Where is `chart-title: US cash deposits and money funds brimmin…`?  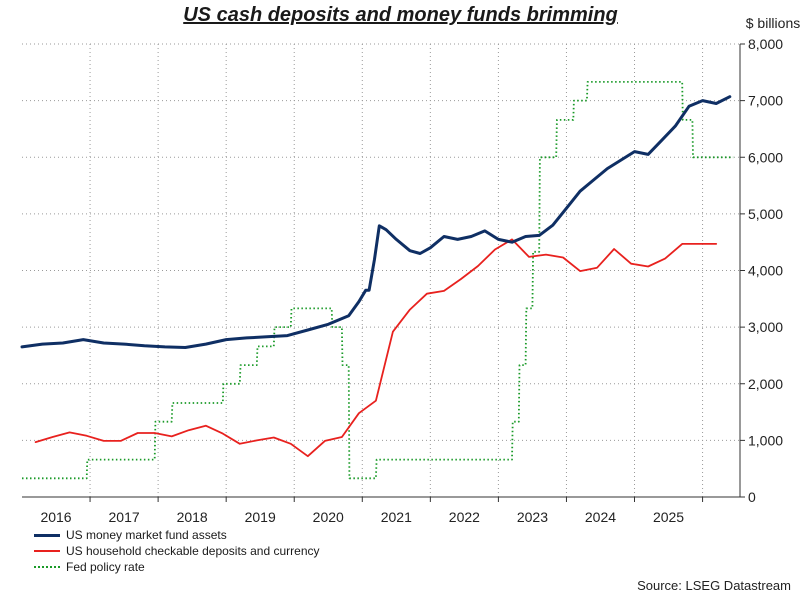
chart-title: US cash deposits and money funds brimmin… is located at coordinates (400, 15).